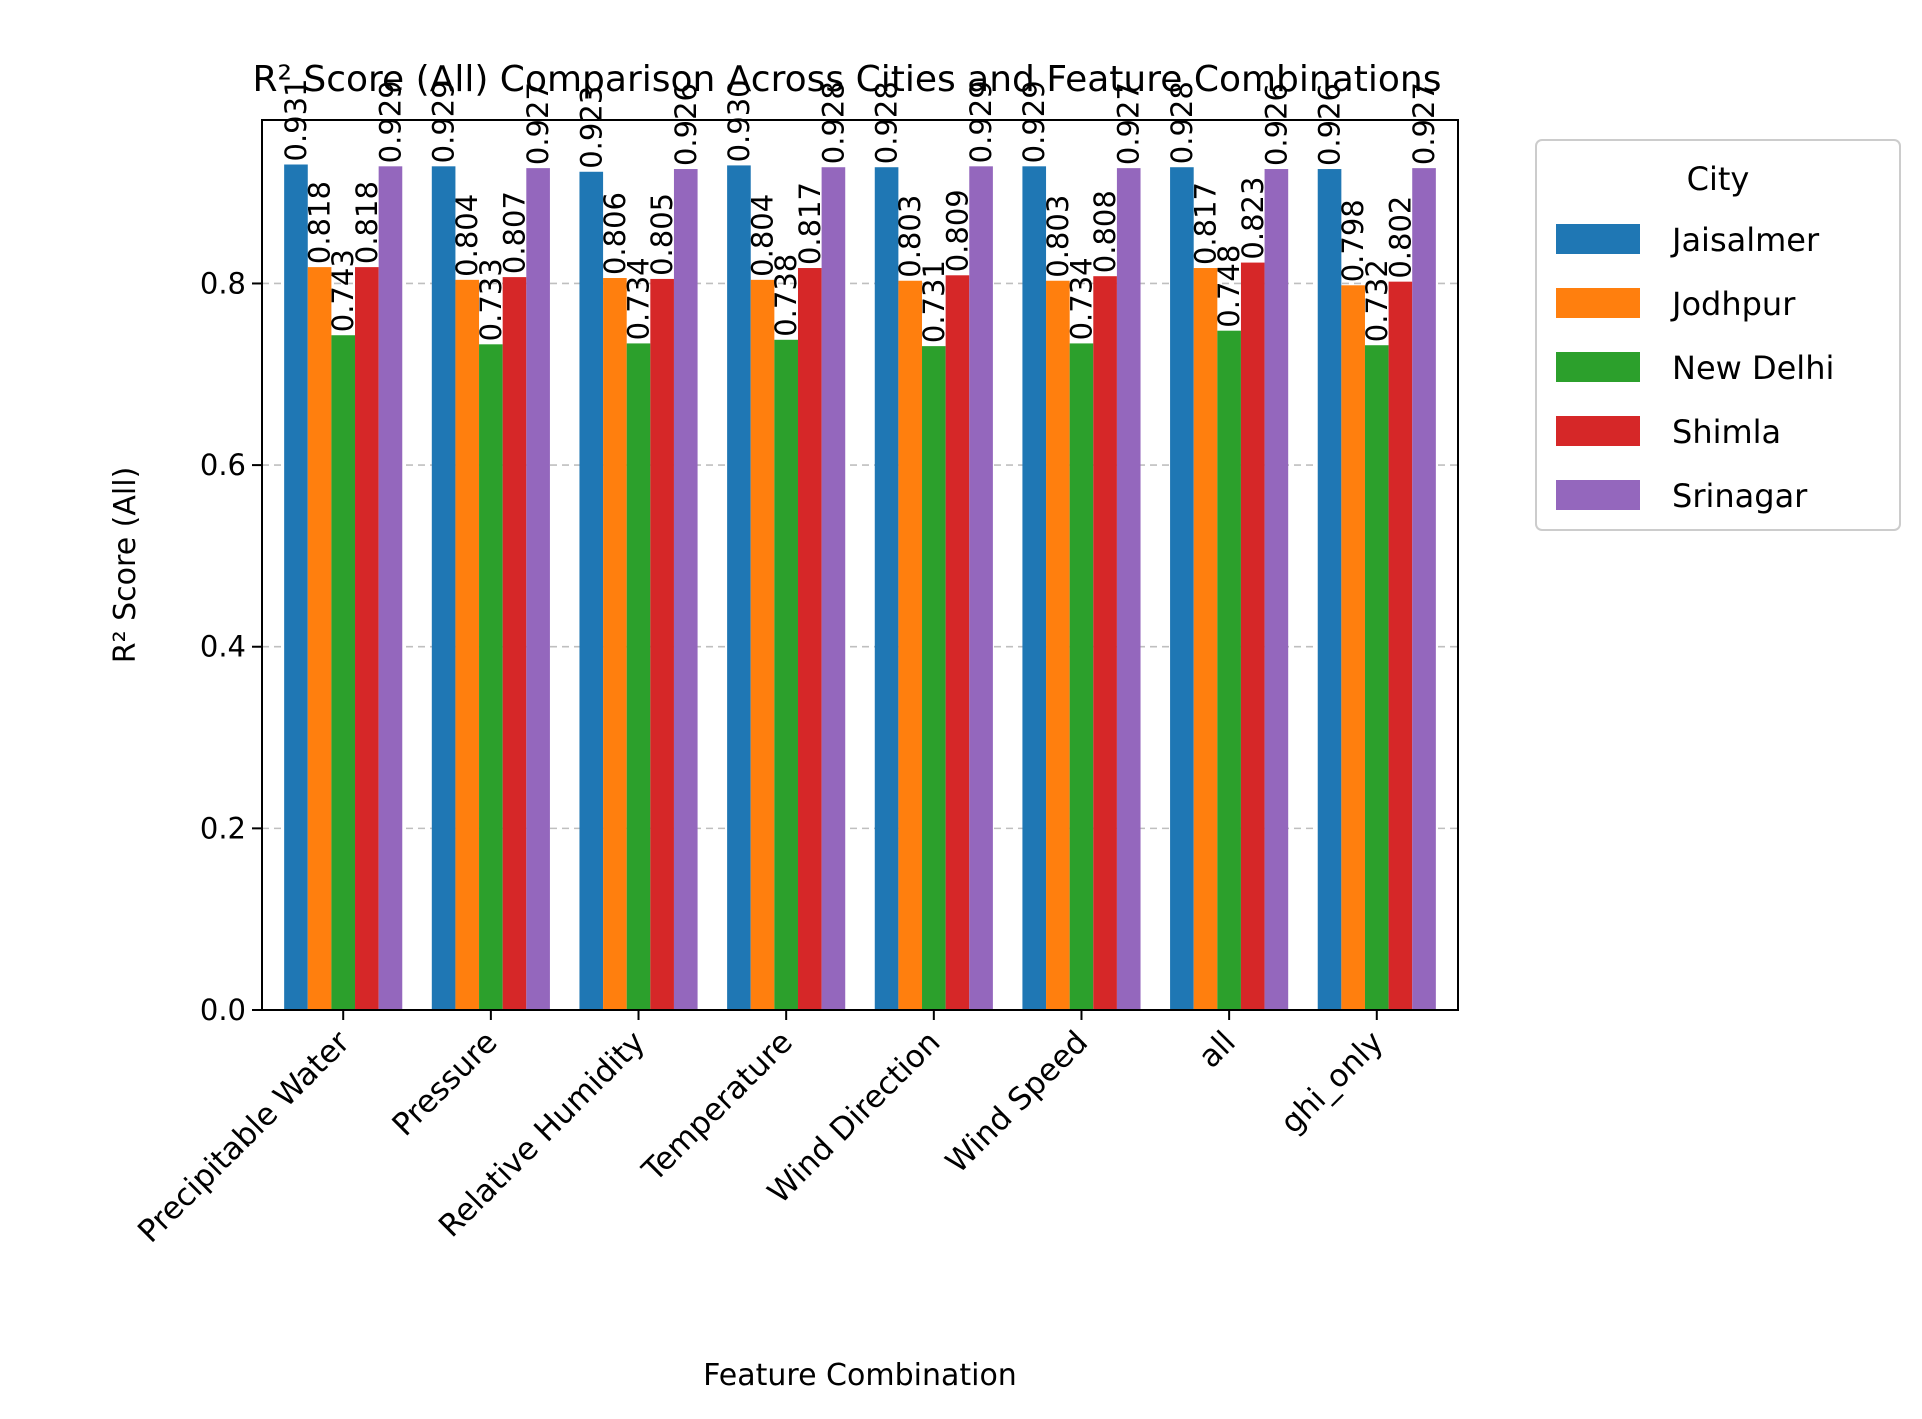  Describe the element at coordinates (223, 647) in the screenshot. I see `y-tick-label: 0.4` at that location.